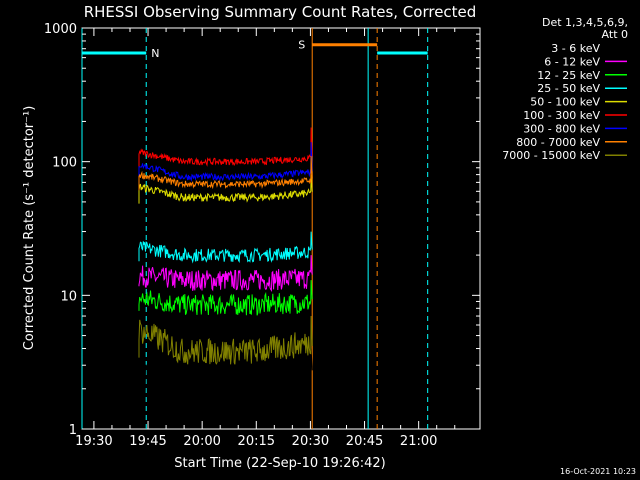  What do you see at coordinates (147, 441) in the screenshot?
I see `x-tick-label: 19:45` at bounding box center [147, 441].